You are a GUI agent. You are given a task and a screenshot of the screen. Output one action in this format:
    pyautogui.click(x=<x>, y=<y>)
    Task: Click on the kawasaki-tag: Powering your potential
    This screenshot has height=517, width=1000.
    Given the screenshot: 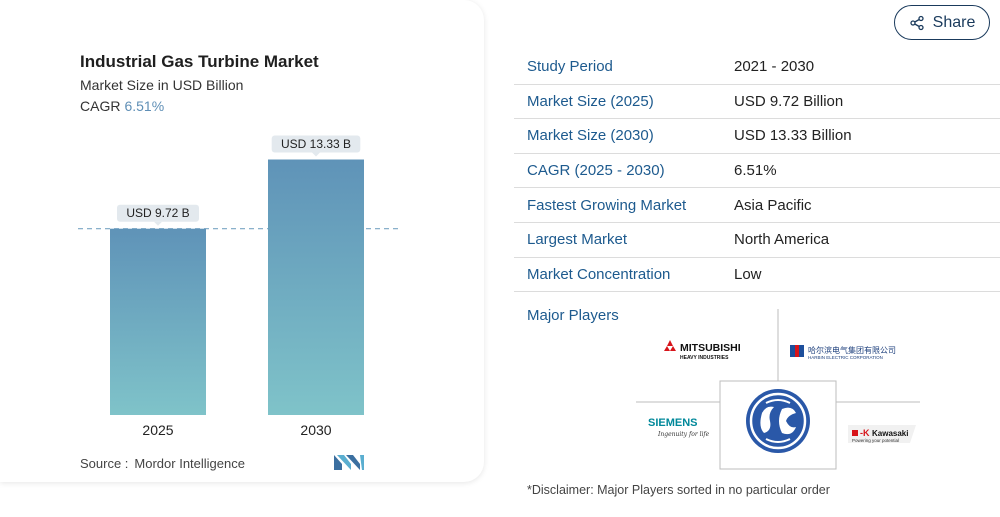 What is the action you would take?
    pyautogui.click(x=875, y=440)
    